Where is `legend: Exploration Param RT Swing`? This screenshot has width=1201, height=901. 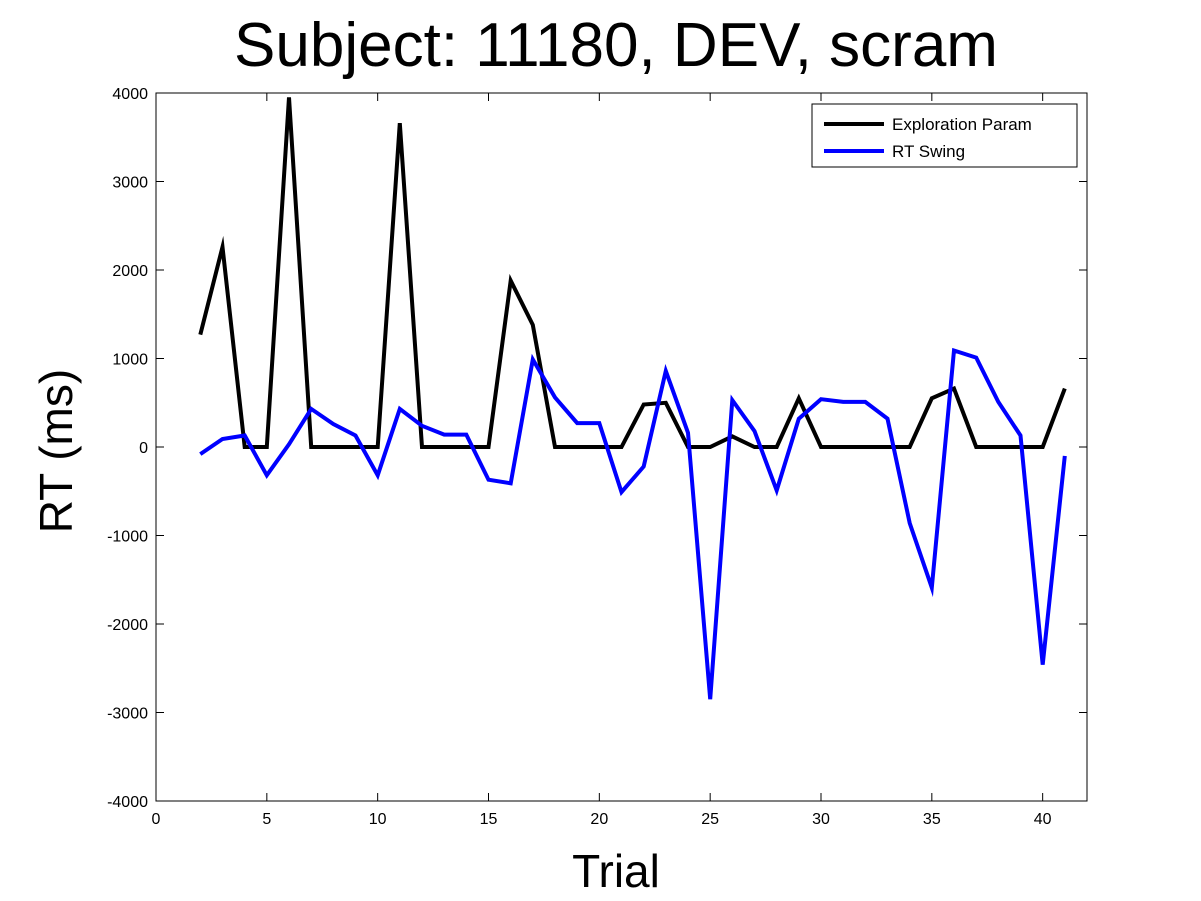 legend: Exploration Param RT Swing is located at coordinates (944, 135).